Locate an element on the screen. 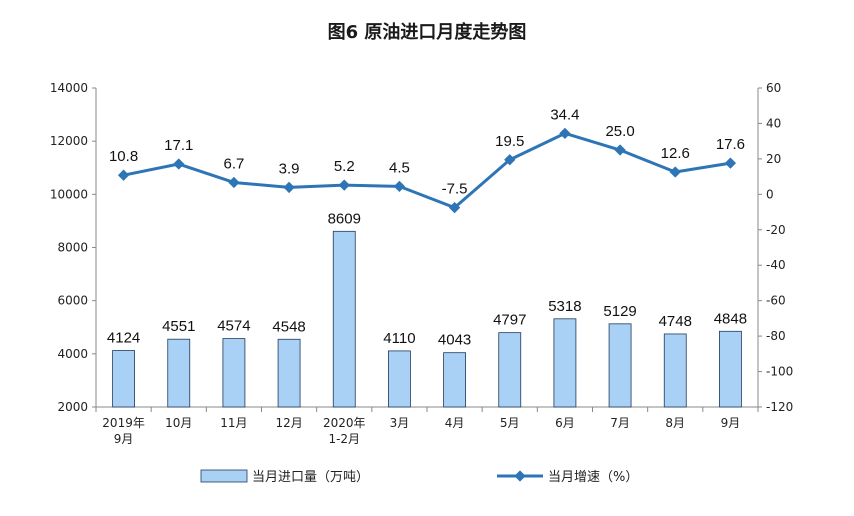 This screenshot has width=854, height=516. x-category-label: 2019年 is located at coordinates (123, 423).